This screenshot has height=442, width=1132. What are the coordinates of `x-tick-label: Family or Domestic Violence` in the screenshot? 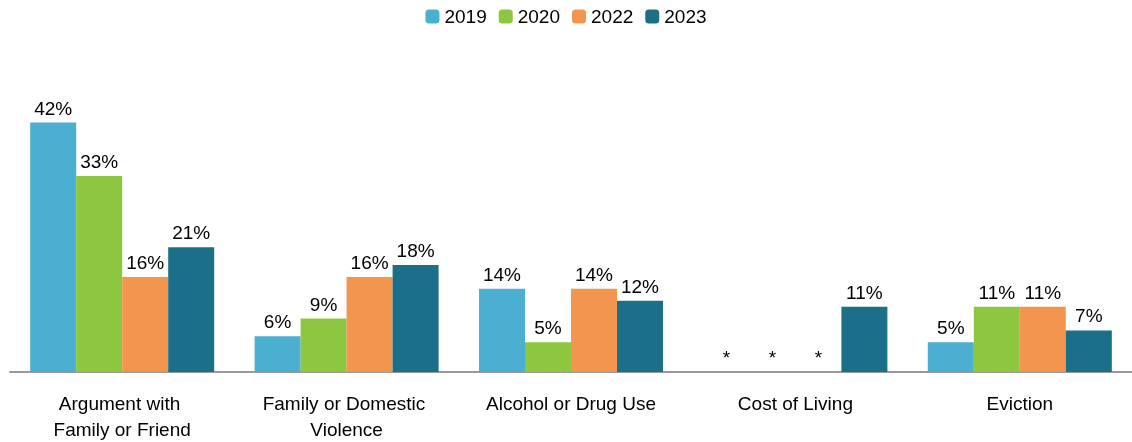 It's located at (346, 416).